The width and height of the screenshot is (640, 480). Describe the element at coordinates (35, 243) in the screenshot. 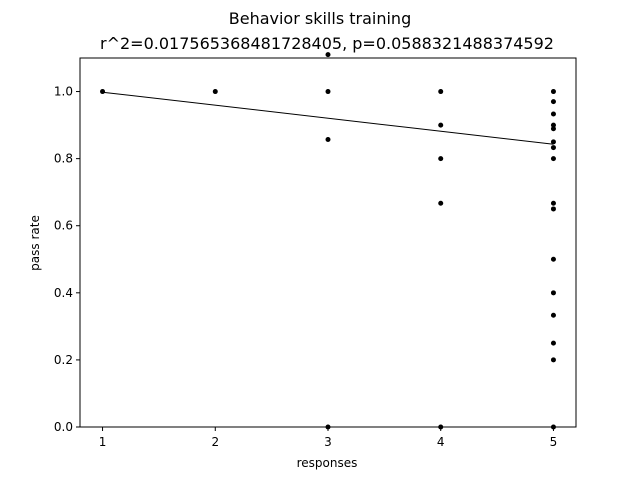

I see `y-axis-label: pass rate` at that location.